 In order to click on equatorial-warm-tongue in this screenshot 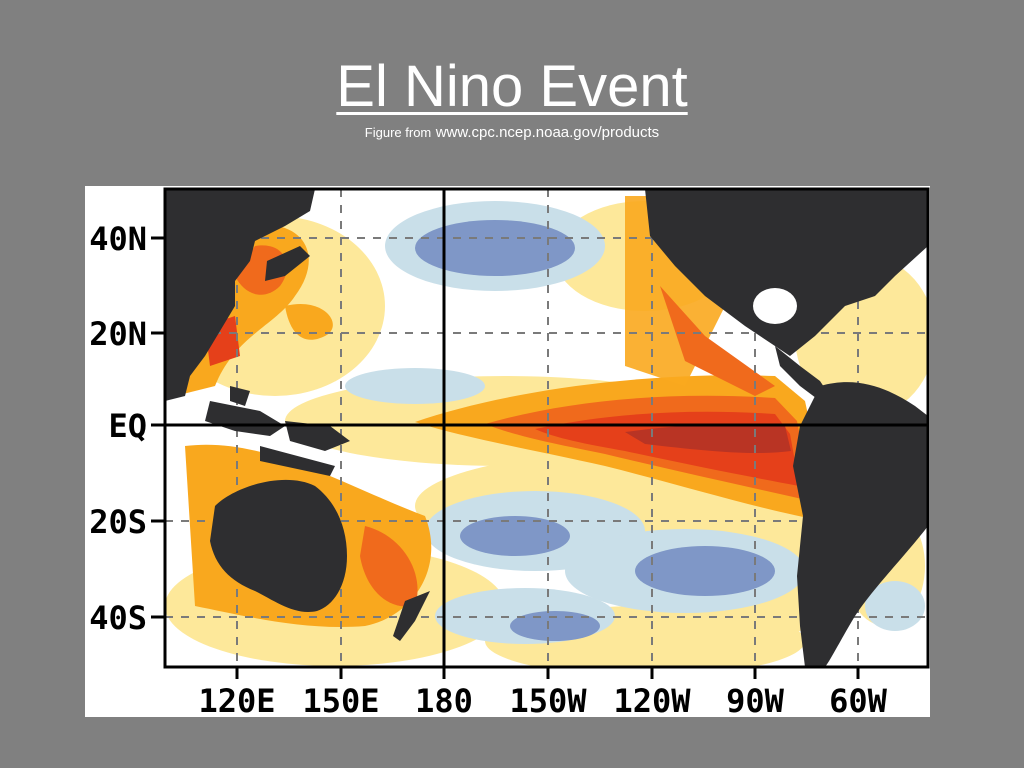, I will do `click(620, 448)`.